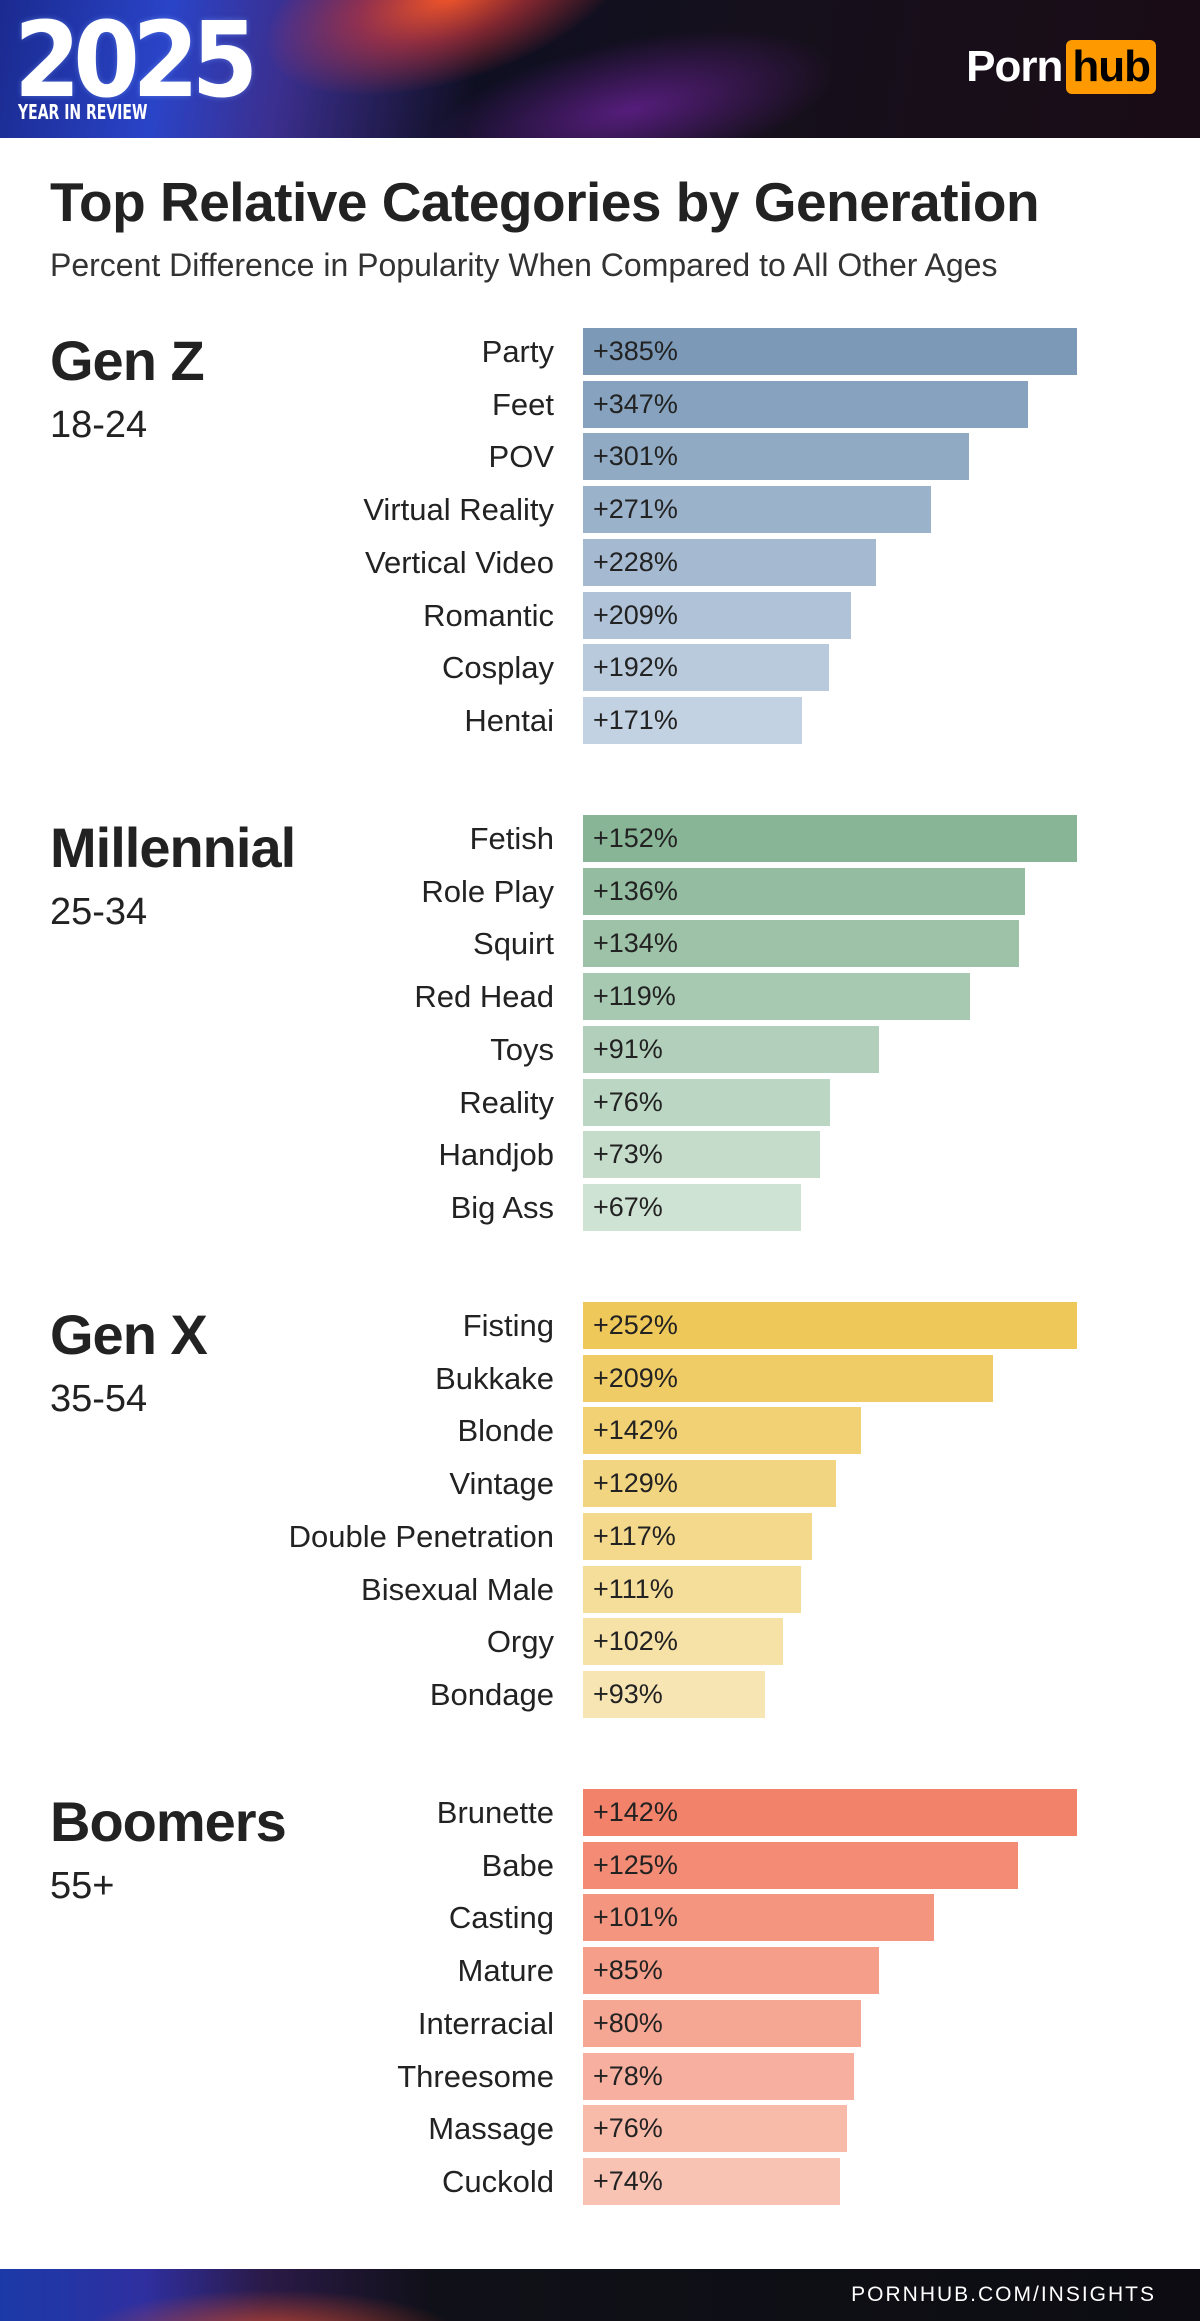  I want to click on bar: +192%, so click(706, 667).